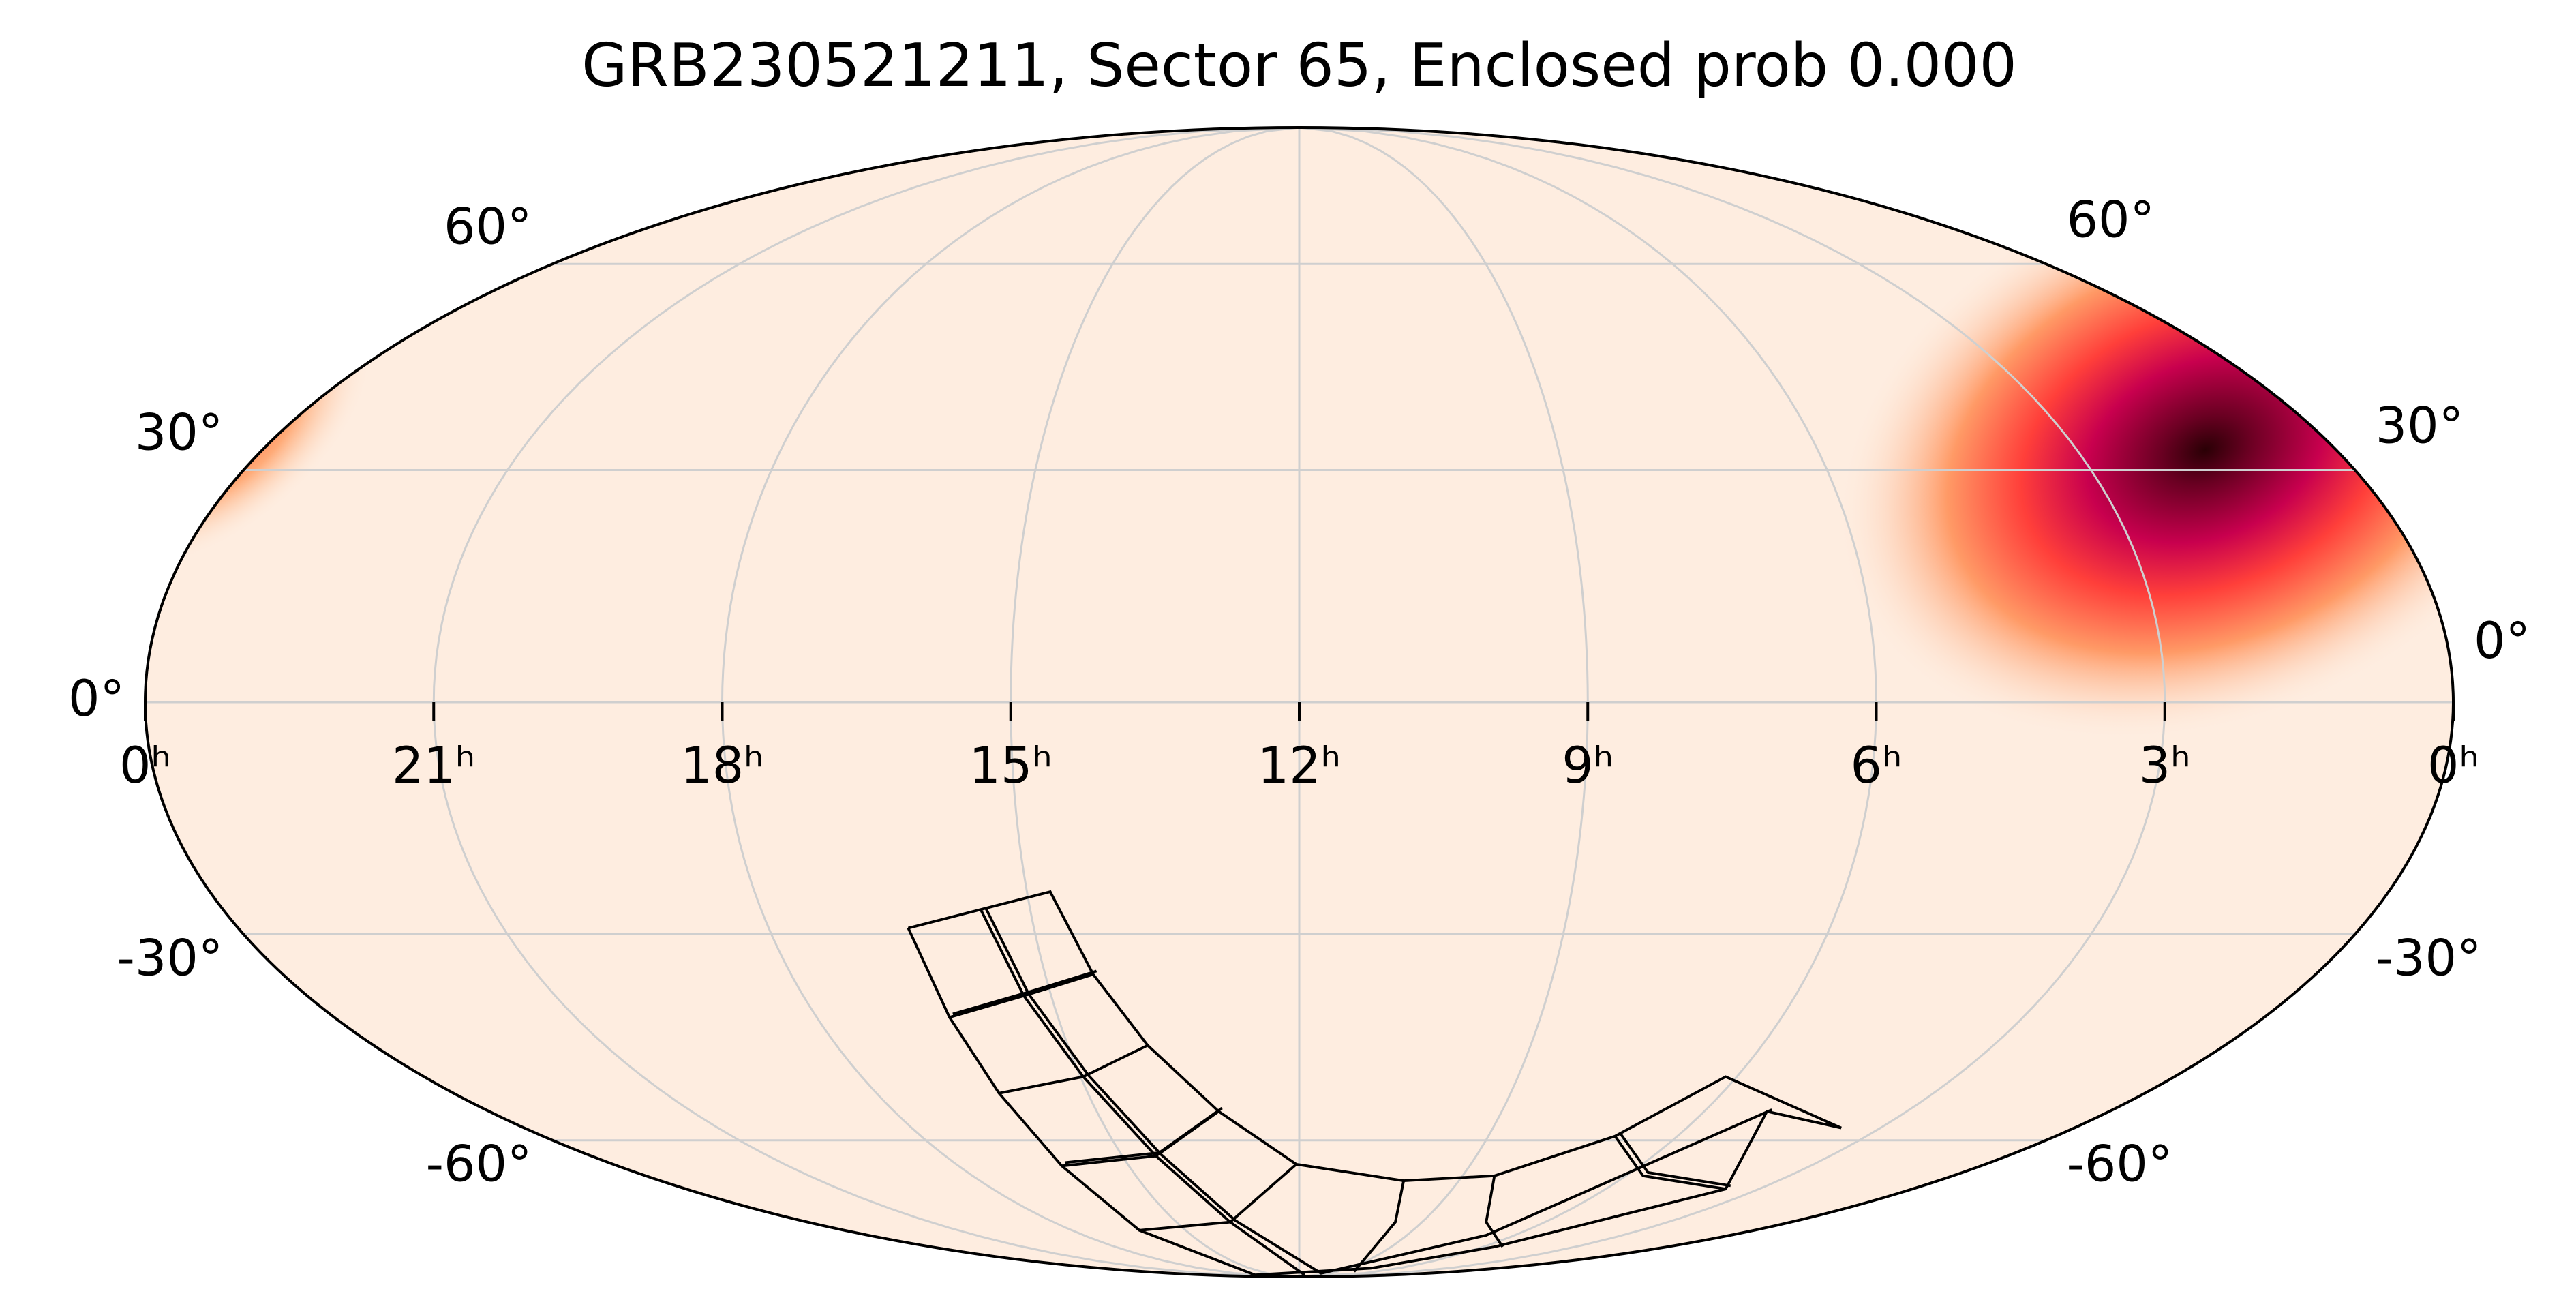 This screenshot has width=2576, height=1315. What do you see at coordinates (1300, 766) in the screenshot?
I see `x-tick-label: 12ʰ` at bounding box center [1300, 766].